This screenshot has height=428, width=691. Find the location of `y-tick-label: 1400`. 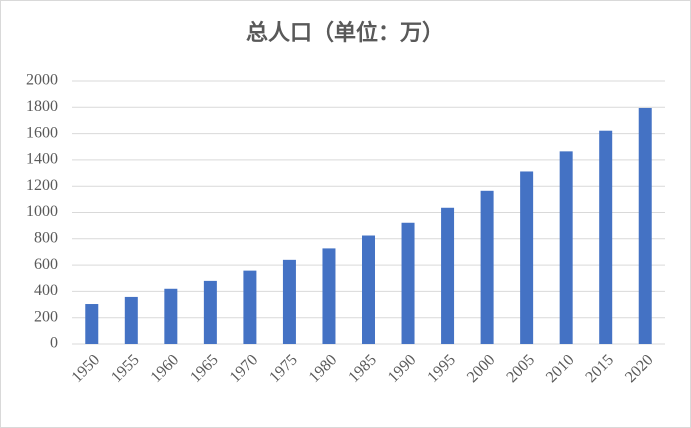

y-tick-label: 1400 is located at coordinates (42, 159).